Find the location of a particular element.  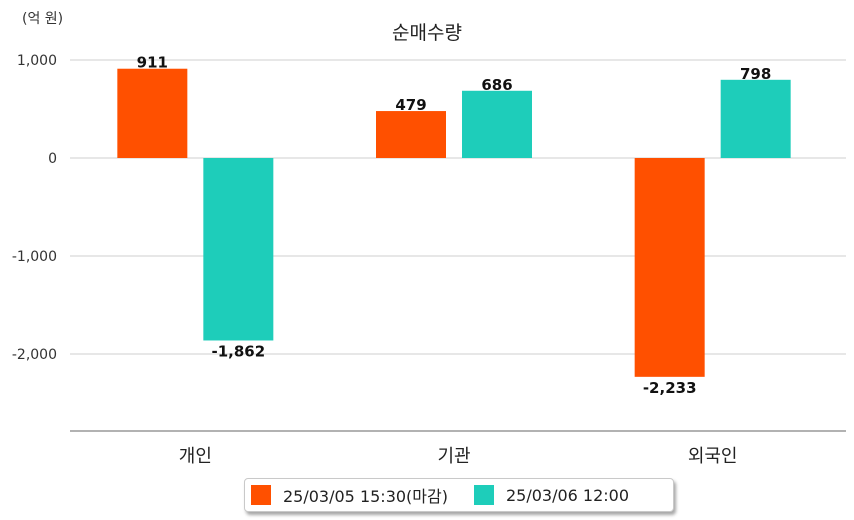

y-tick-label: -1,000 is located at coordinates (34, 257).